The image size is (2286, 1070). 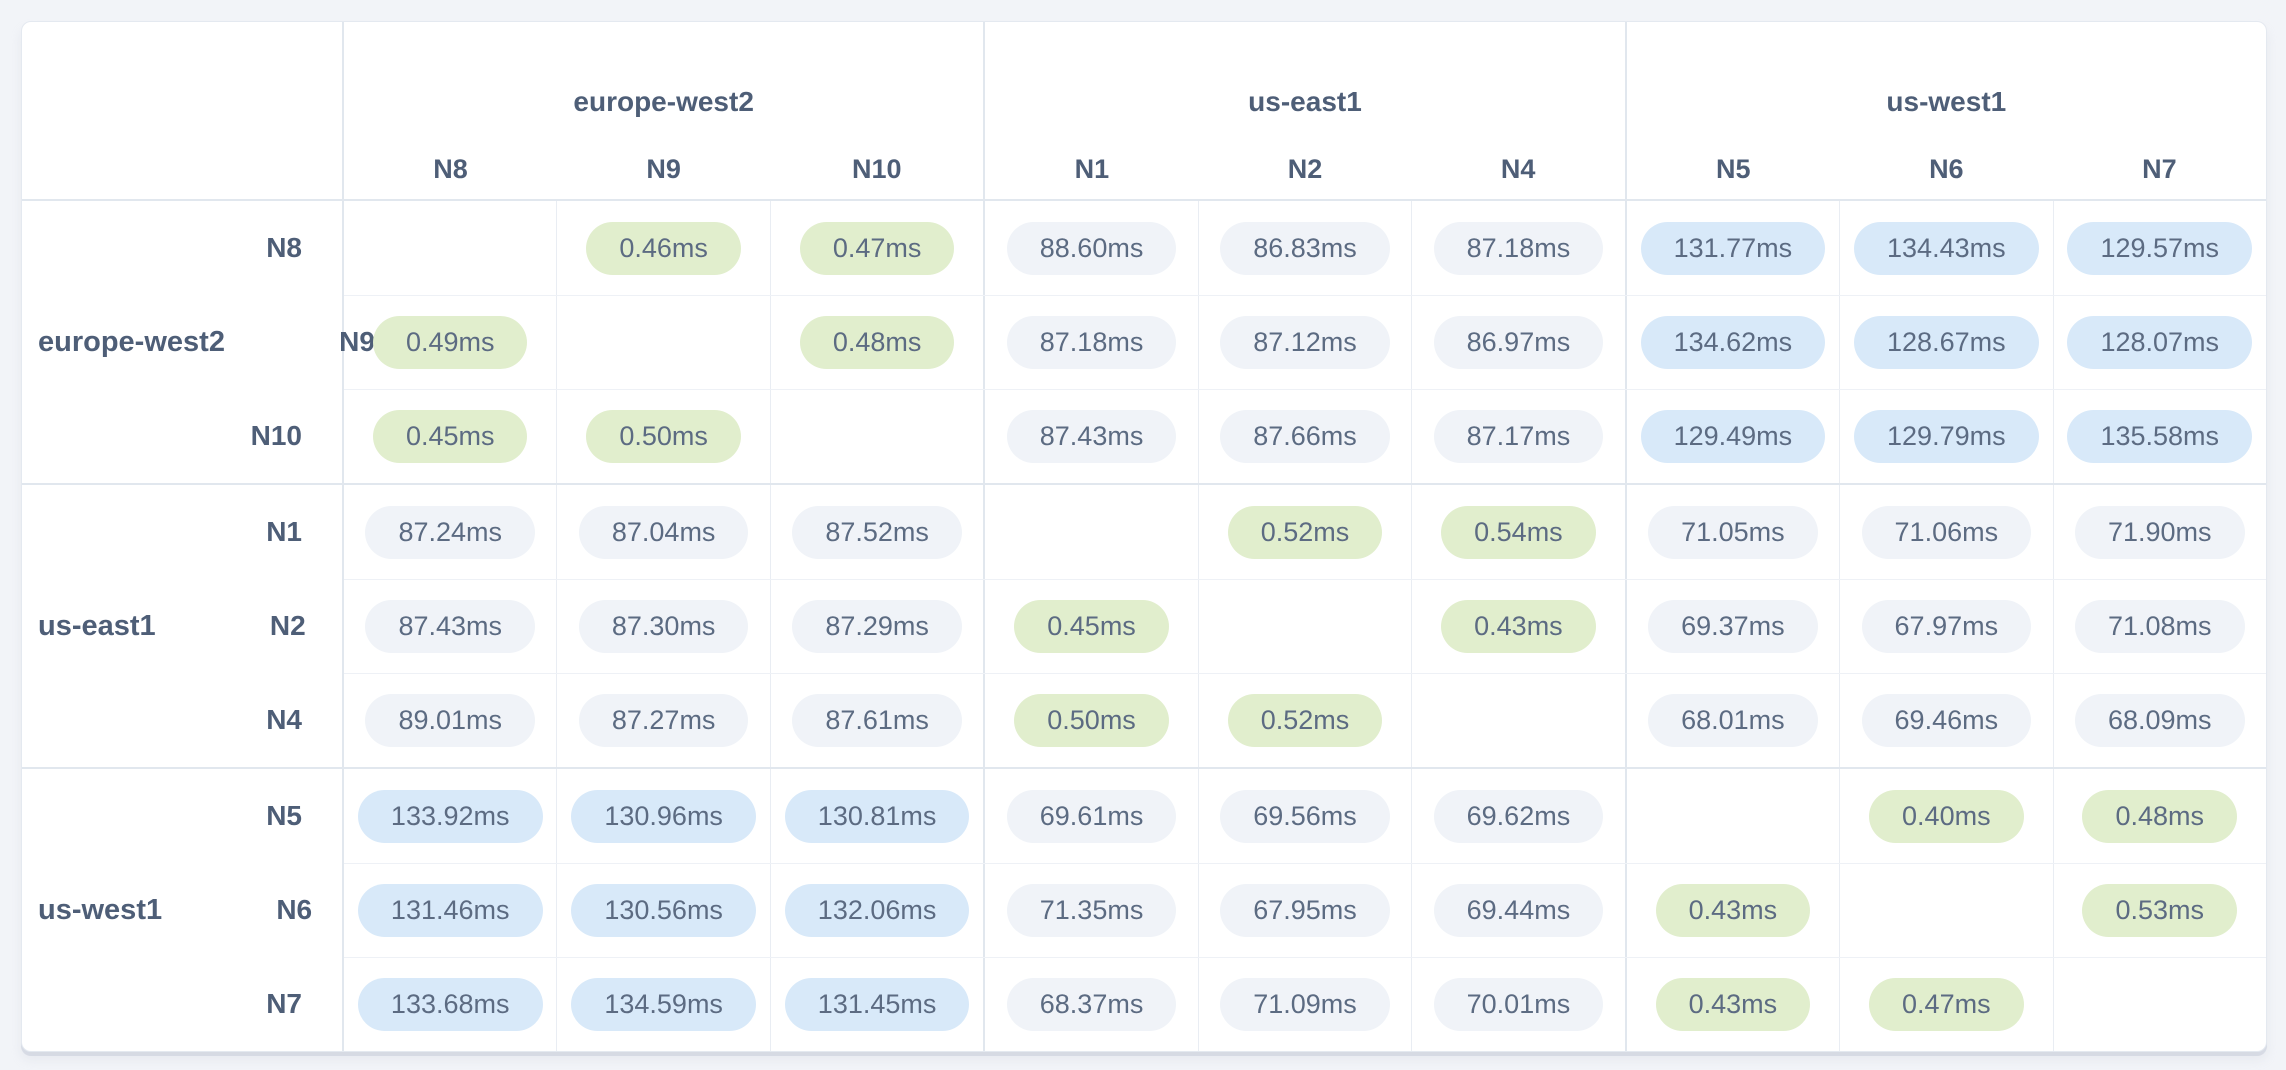 What do you see at coordinates (1306, 910) in the screenshot?
I see `cell-group-N6-us-east1: 71.35ms 67.95ms 69.44ms` at bounding box center [1306, 910].